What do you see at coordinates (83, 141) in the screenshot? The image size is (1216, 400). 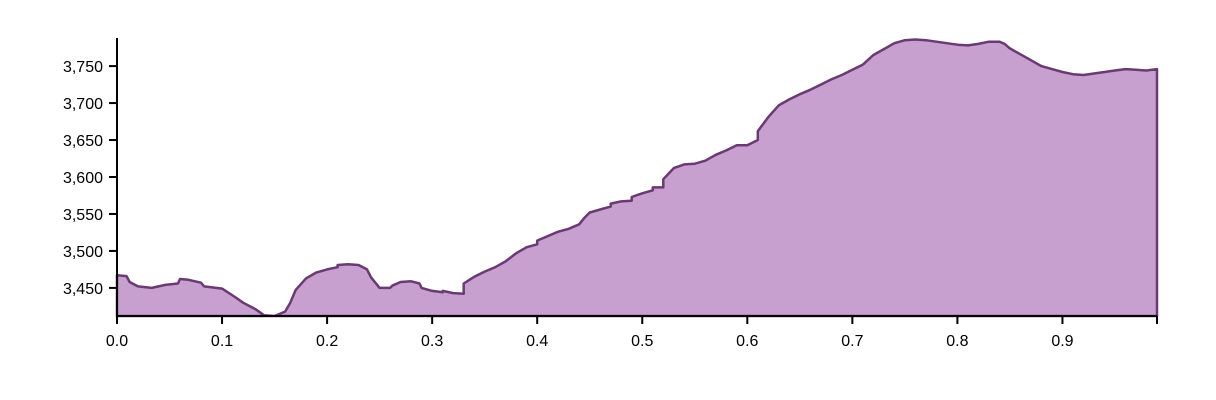 I see `y-tick-label: 3,650` at bounding box center [83, 141].